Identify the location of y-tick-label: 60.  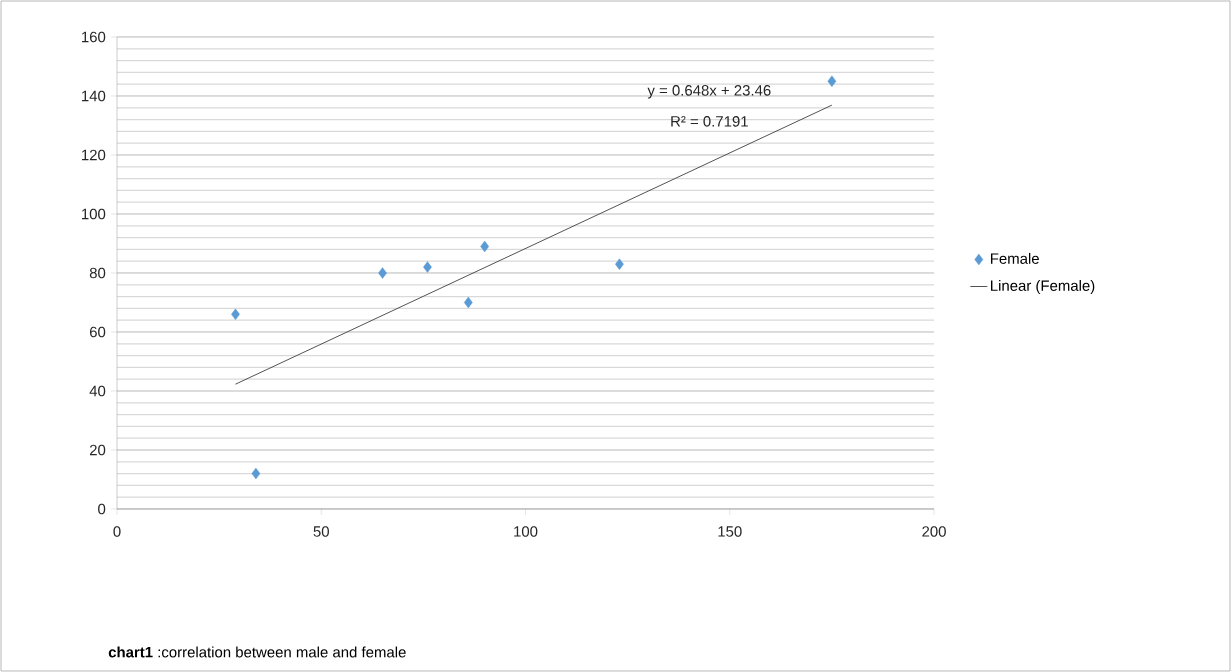
(97, 332).